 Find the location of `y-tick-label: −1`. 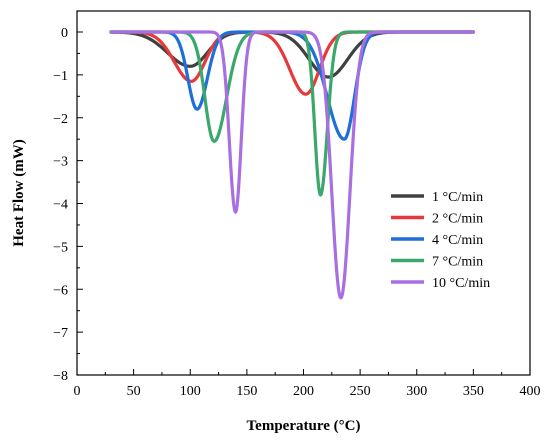

y-tick-label: −1 is located at coordinates (60, 76).